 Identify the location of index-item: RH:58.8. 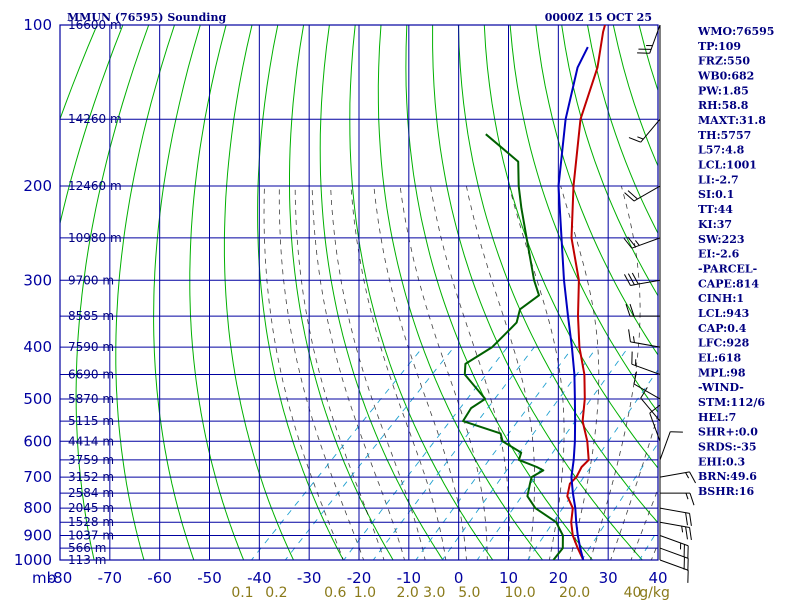
(723, 105).